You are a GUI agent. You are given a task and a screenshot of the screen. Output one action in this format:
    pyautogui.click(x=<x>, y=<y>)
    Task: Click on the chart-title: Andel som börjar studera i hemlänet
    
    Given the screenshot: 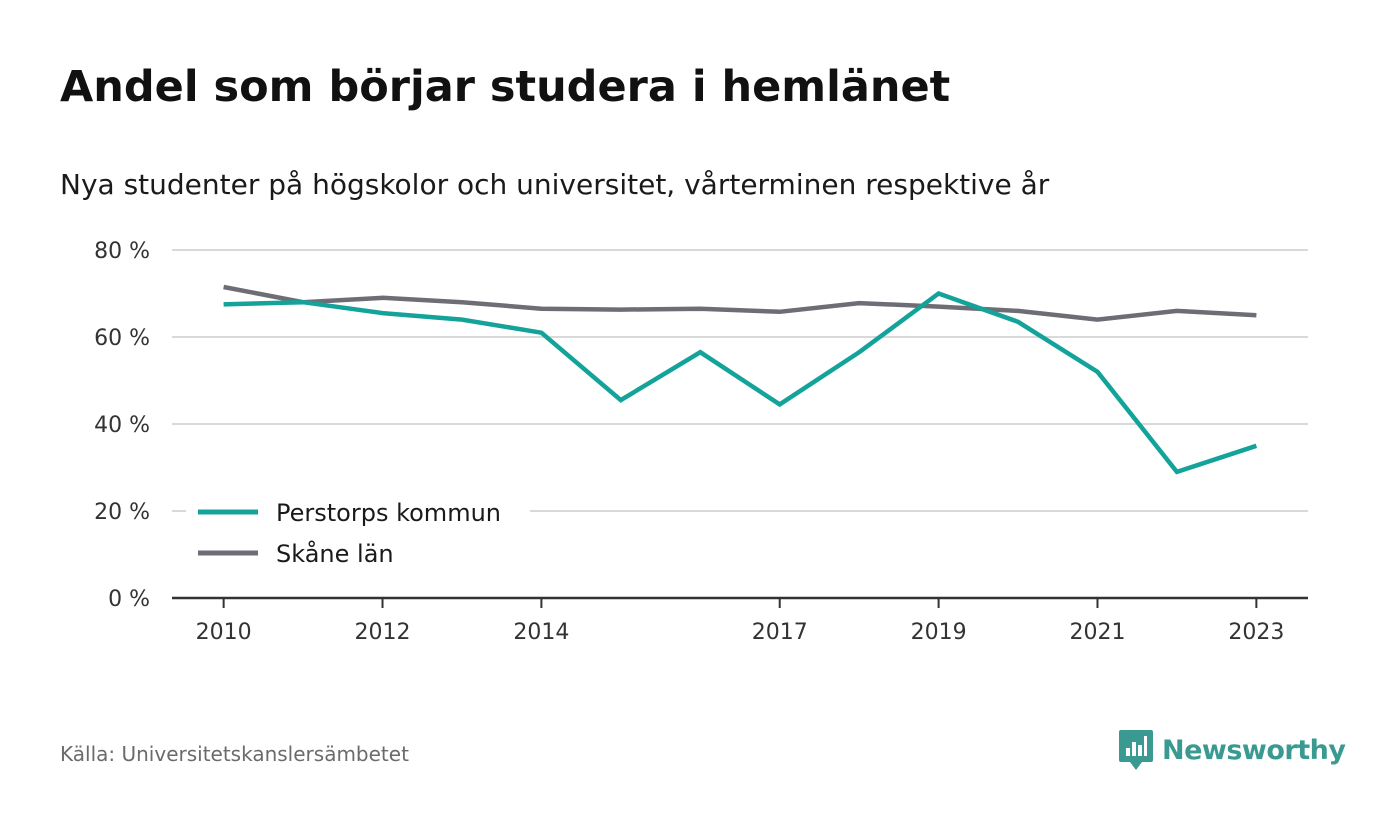 What is the action you would take?
    pyautogui.click(x=505, y=87)
    